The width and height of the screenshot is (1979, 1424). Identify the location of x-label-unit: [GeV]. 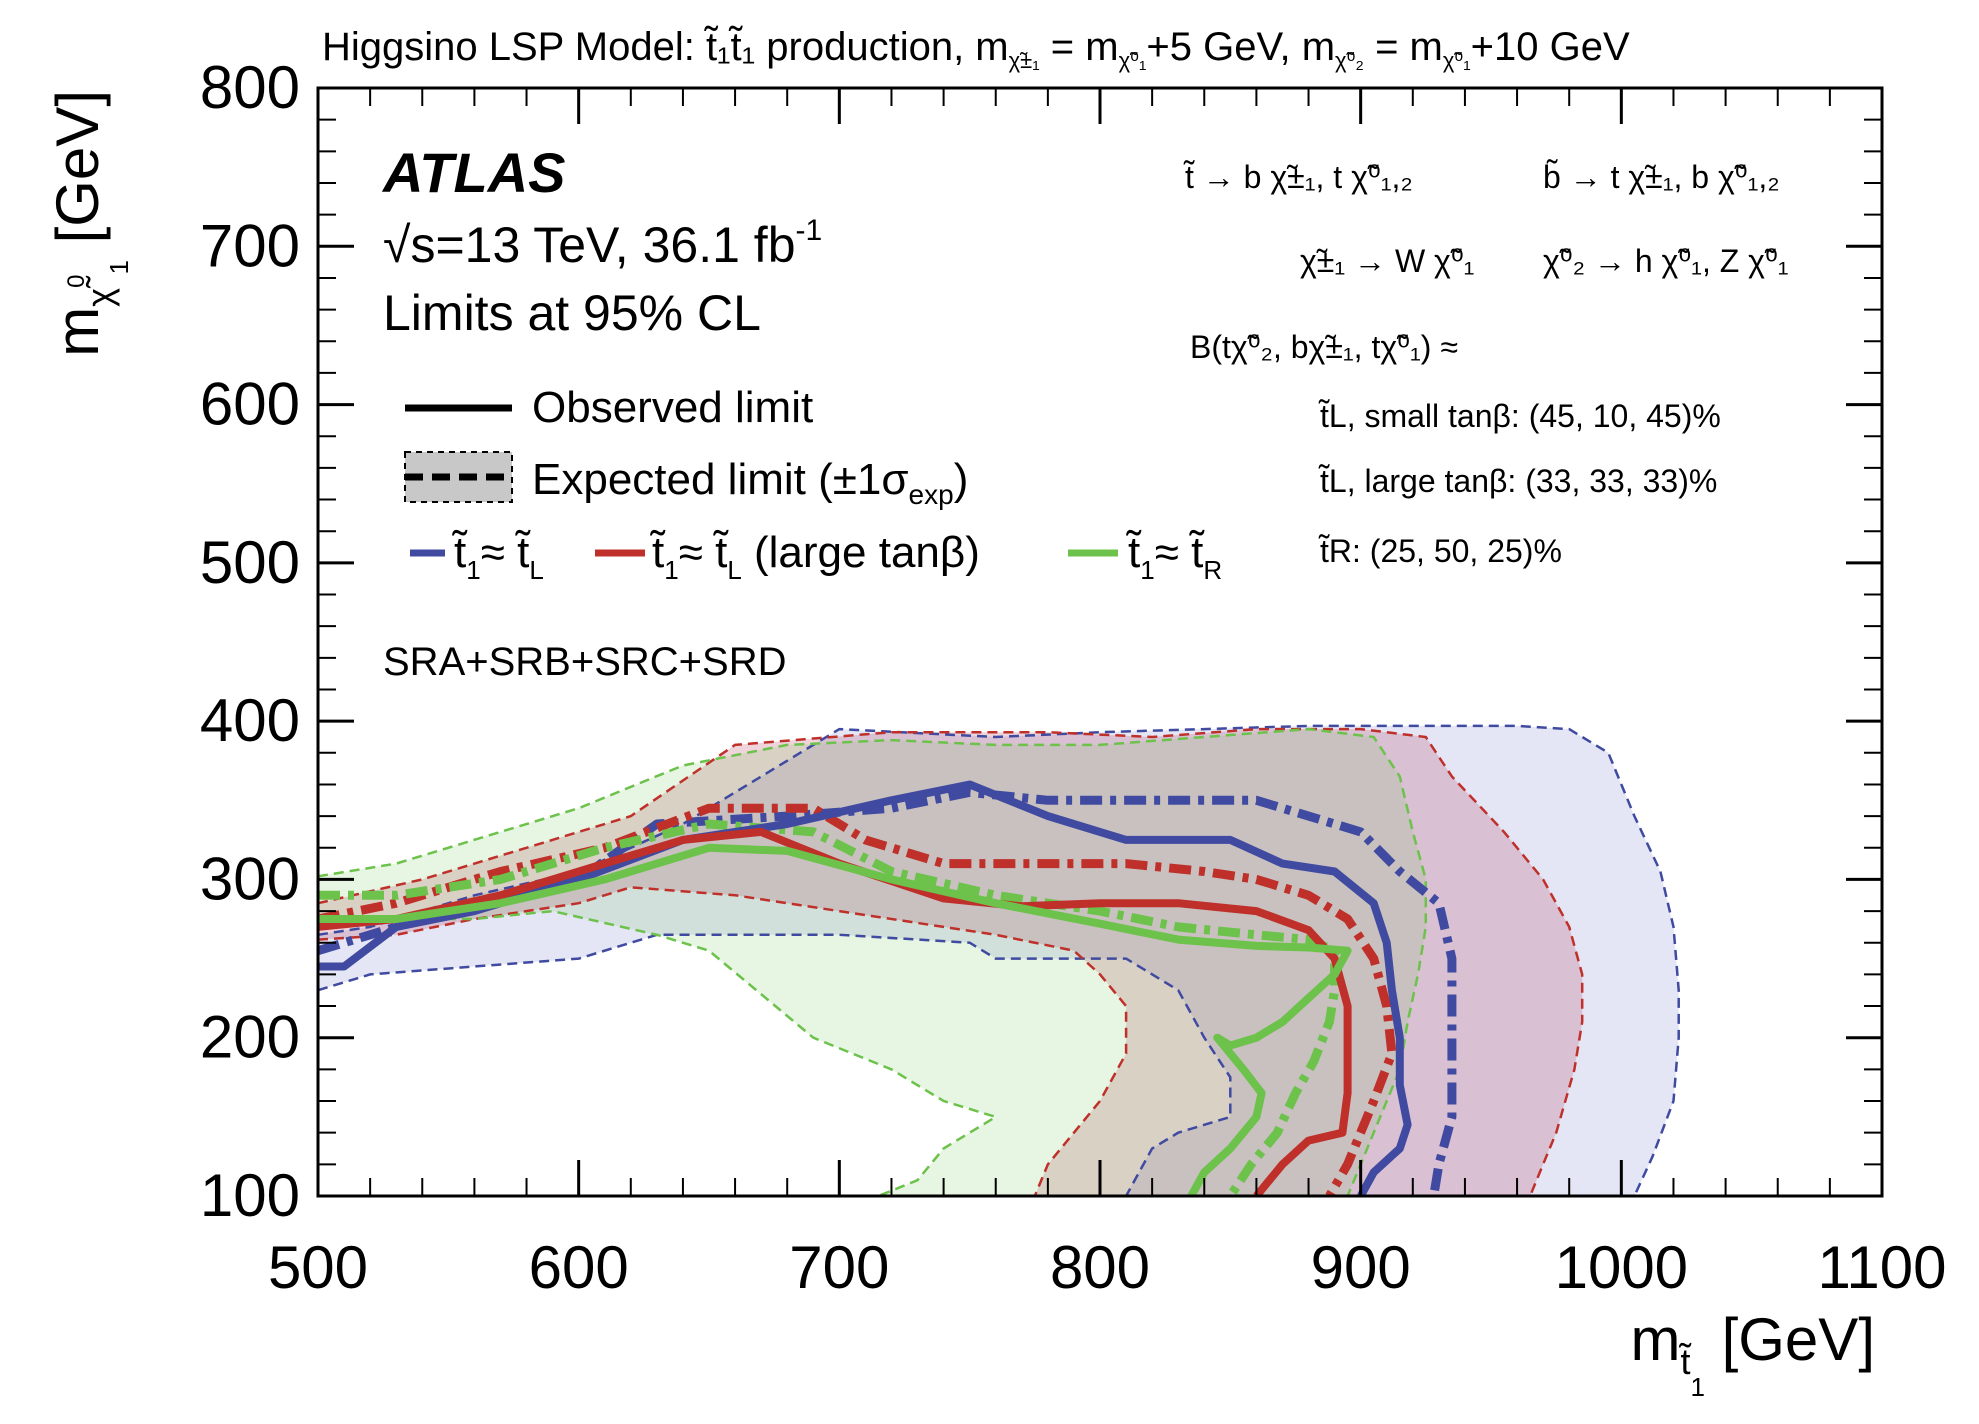
(1790, 1339).